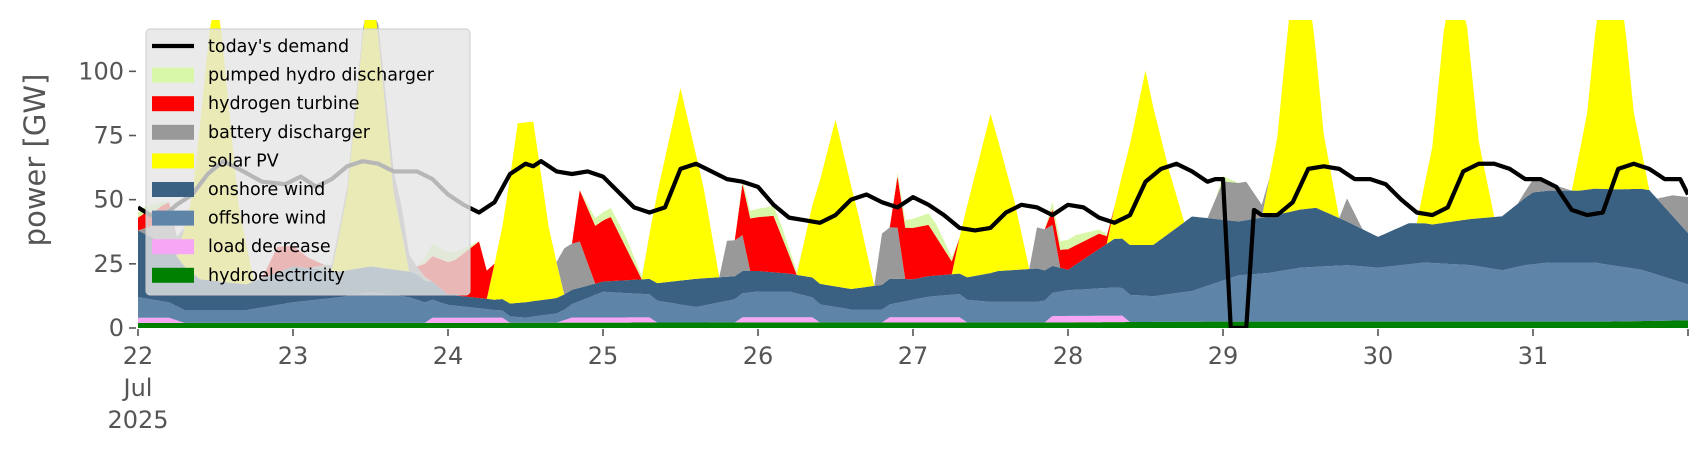 The height and width of the screenshot is (460, 1706). What do you see at coordinates (137, 388) in the screenshot?
I see `x-tick-month-label: Jul` at bounding box center [137, 388].